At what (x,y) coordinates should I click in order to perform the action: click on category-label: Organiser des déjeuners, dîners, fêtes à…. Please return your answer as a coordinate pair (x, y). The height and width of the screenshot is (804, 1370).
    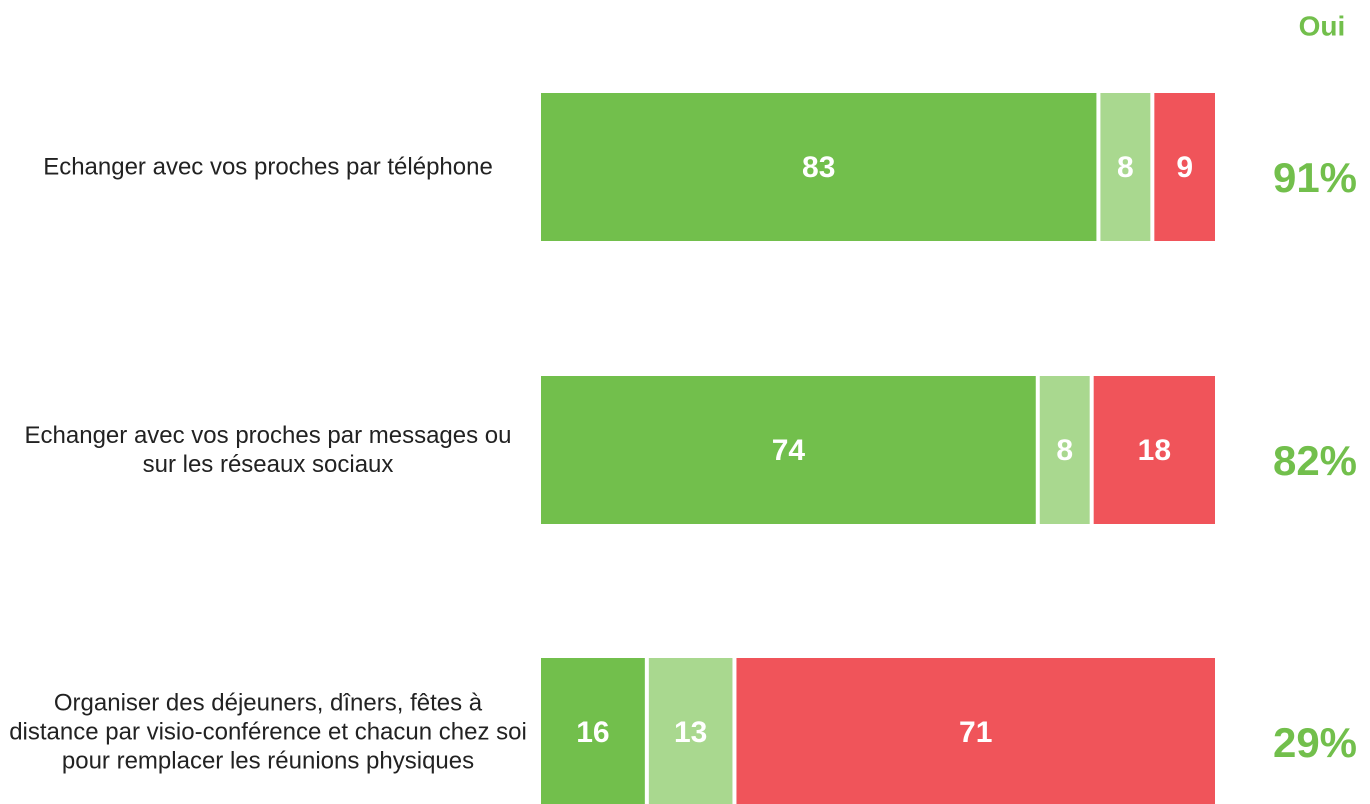
    Looking at the image, I should click on (268, 732).